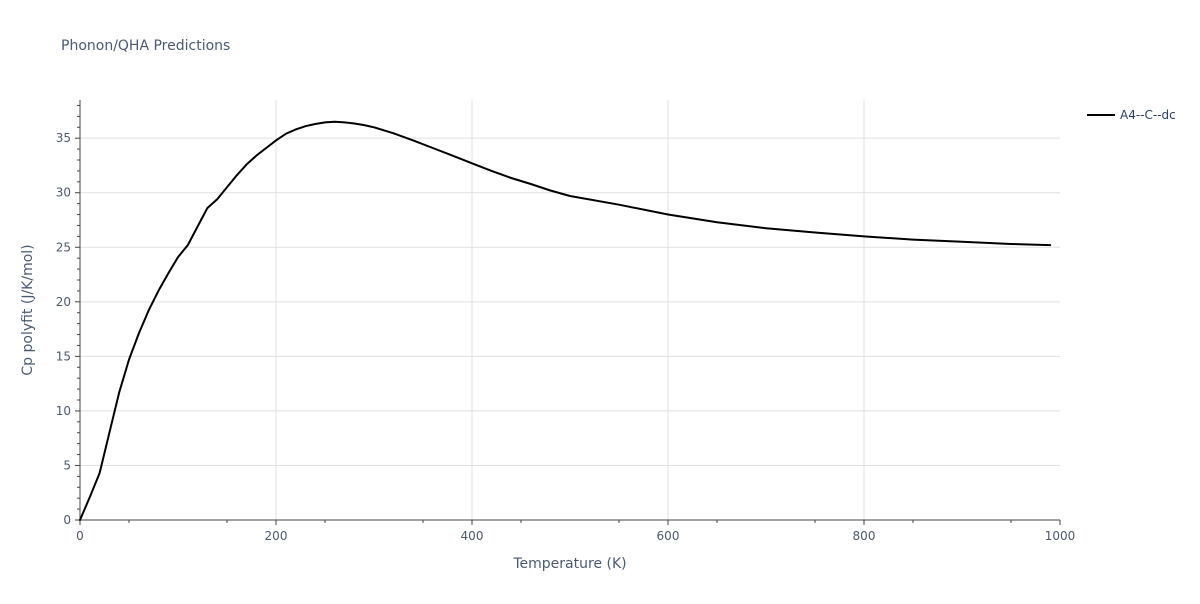 Image resolution: width=1200 pixels, height=604 pixels. What do you see at coordinates (569, 564) in the screenshot?
I see `x-axis-title: Temperature (K)` at bounding box center [569, 564].